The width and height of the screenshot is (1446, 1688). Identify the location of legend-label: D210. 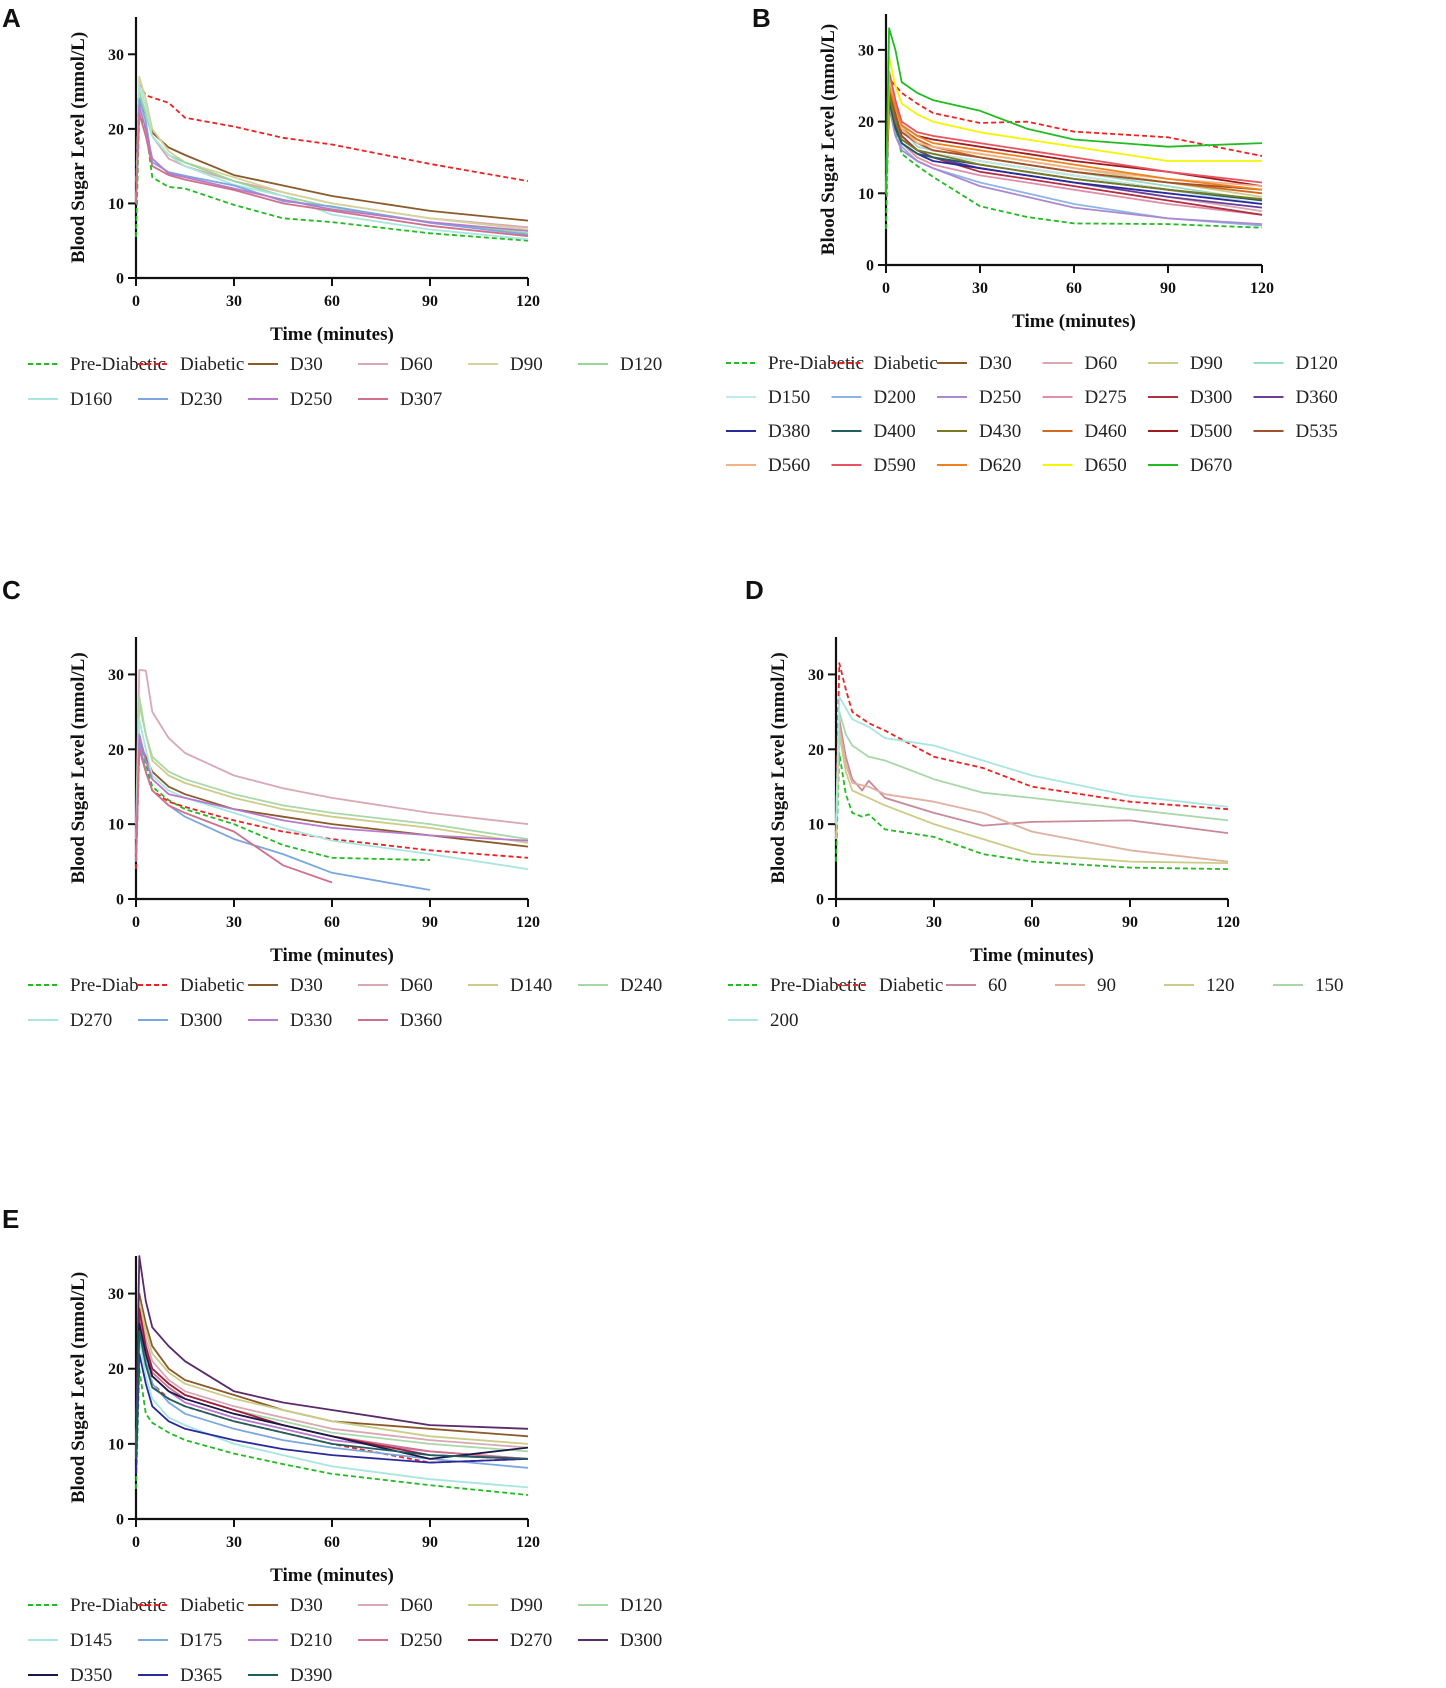
(311, 1640).